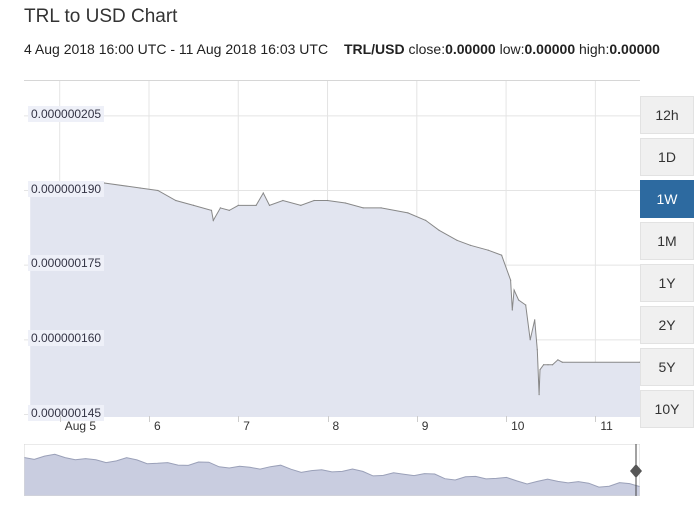 The width and height of the screenshot is (700, 508). What do you see at coordinates (66, 412) in the screenshot?
I see `y-tick-label-0: 0.000000145` at bounding box center [66, 412].